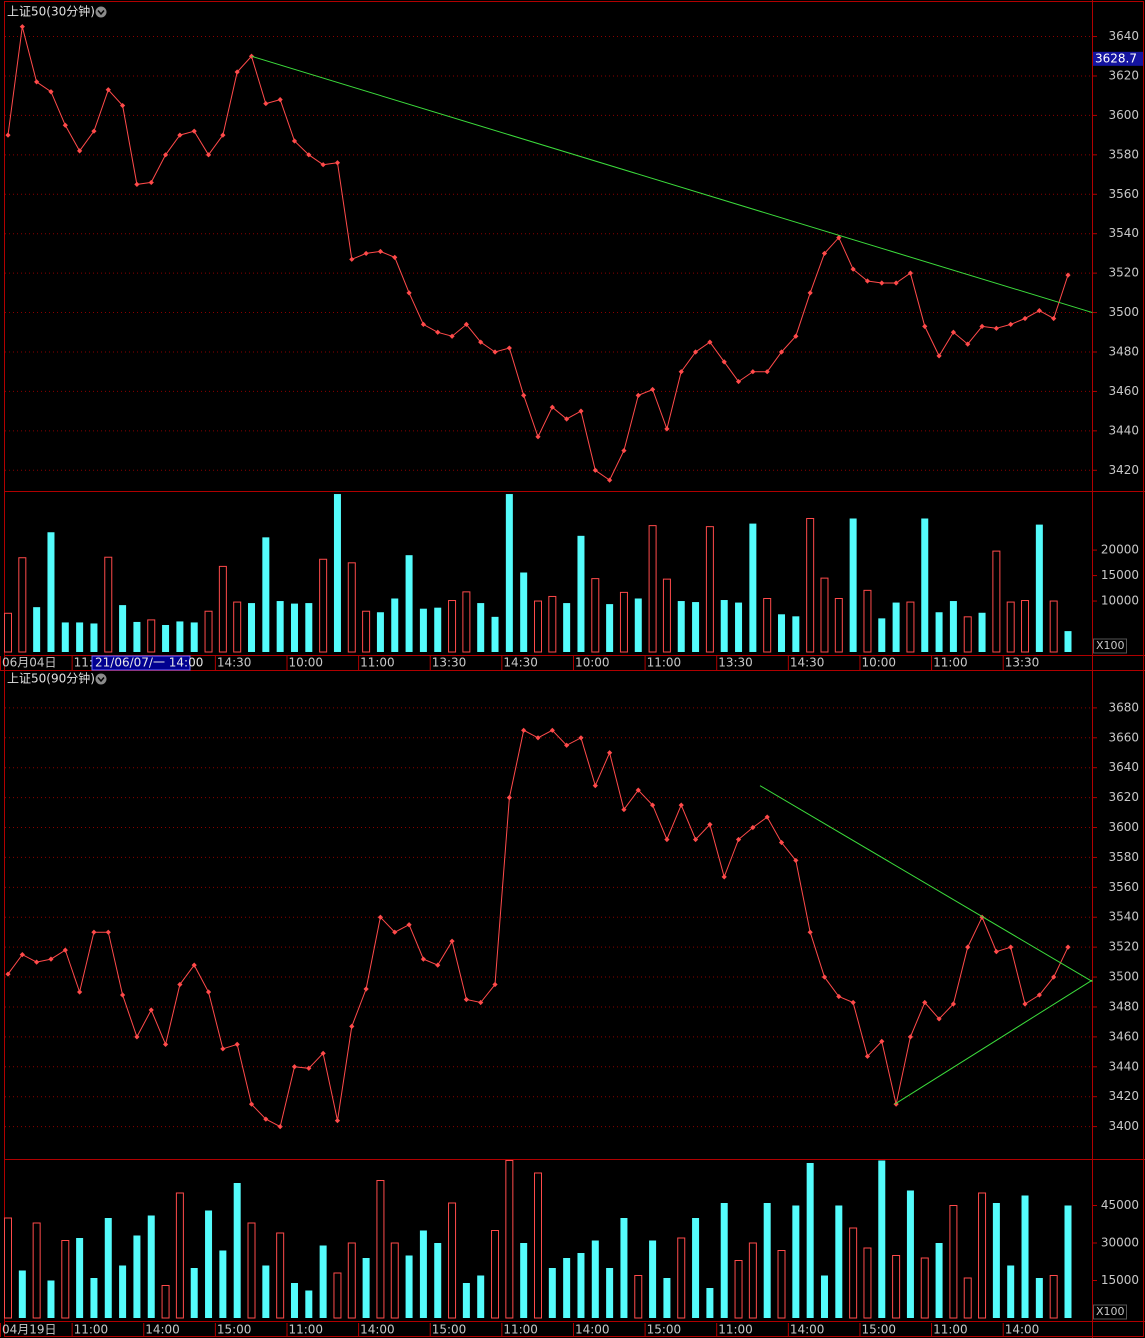 The image size is (1145, 1338). Describe the element at coordinates (1120, 601) in the screenshot. I see `y-tick-label: 10000` at that location.